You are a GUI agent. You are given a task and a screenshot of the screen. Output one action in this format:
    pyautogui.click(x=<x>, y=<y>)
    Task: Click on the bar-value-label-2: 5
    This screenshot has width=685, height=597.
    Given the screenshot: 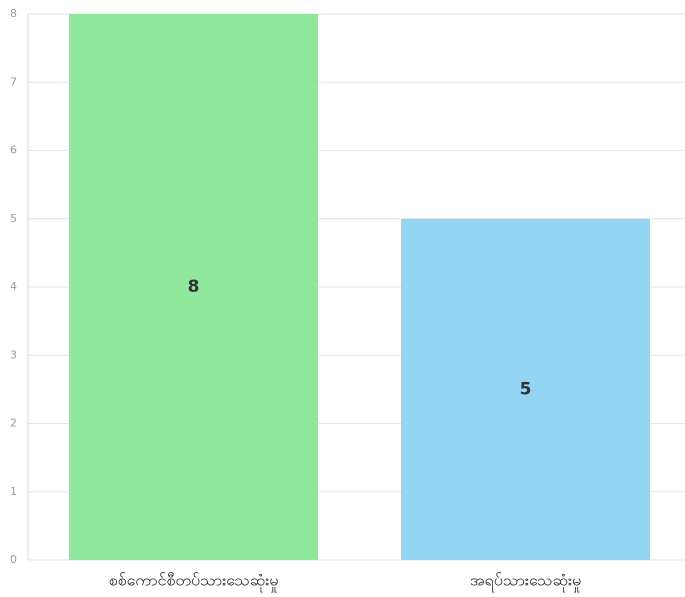 What is the action you would take?
    pyautogui.click(x=526, y=389)
    